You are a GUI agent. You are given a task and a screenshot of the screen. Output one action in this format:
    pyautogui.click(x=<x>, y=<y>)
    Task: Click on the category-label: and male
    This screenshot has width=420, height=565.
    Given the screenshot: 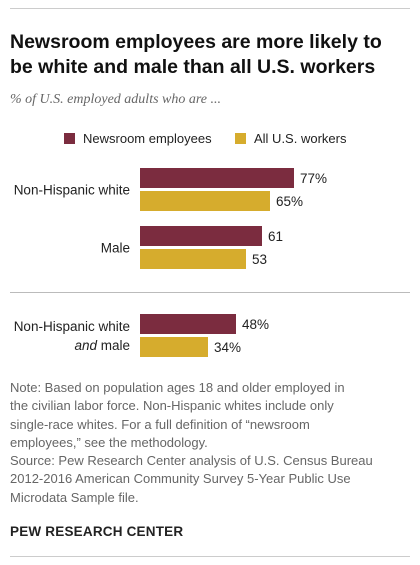 What is the action you would take?
    pyautogui.click(x=102, y=345)
    